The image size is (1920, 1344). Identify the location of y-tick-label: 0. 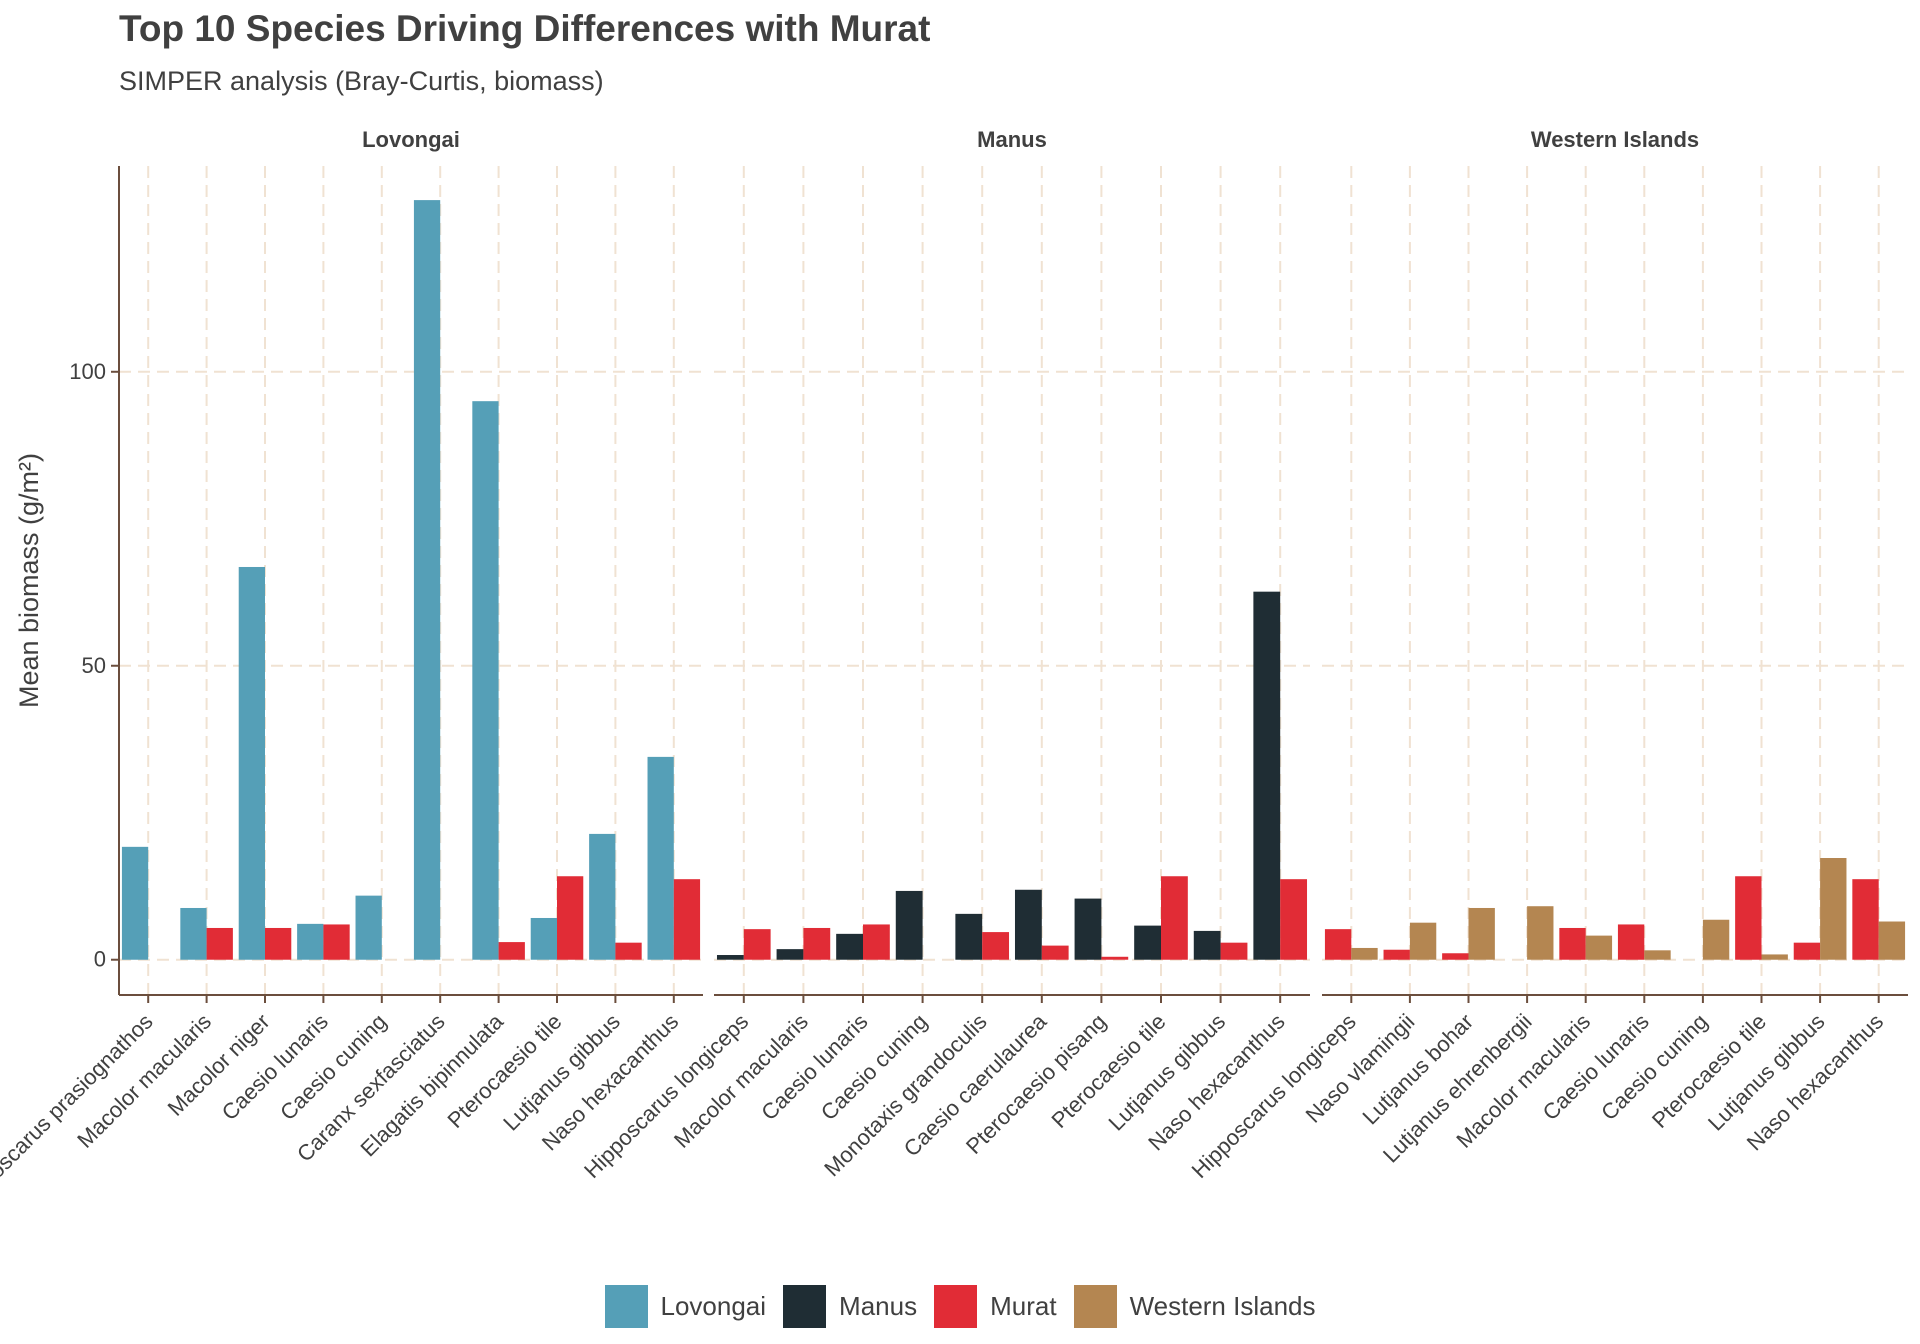
(100, 959).